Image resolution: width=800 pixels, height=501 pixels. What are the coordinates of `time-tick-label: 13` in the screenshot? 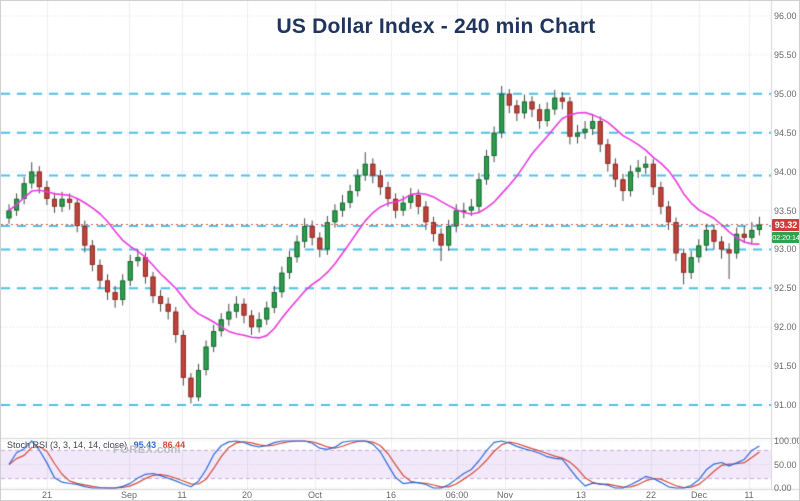 It's located at (581, 495).